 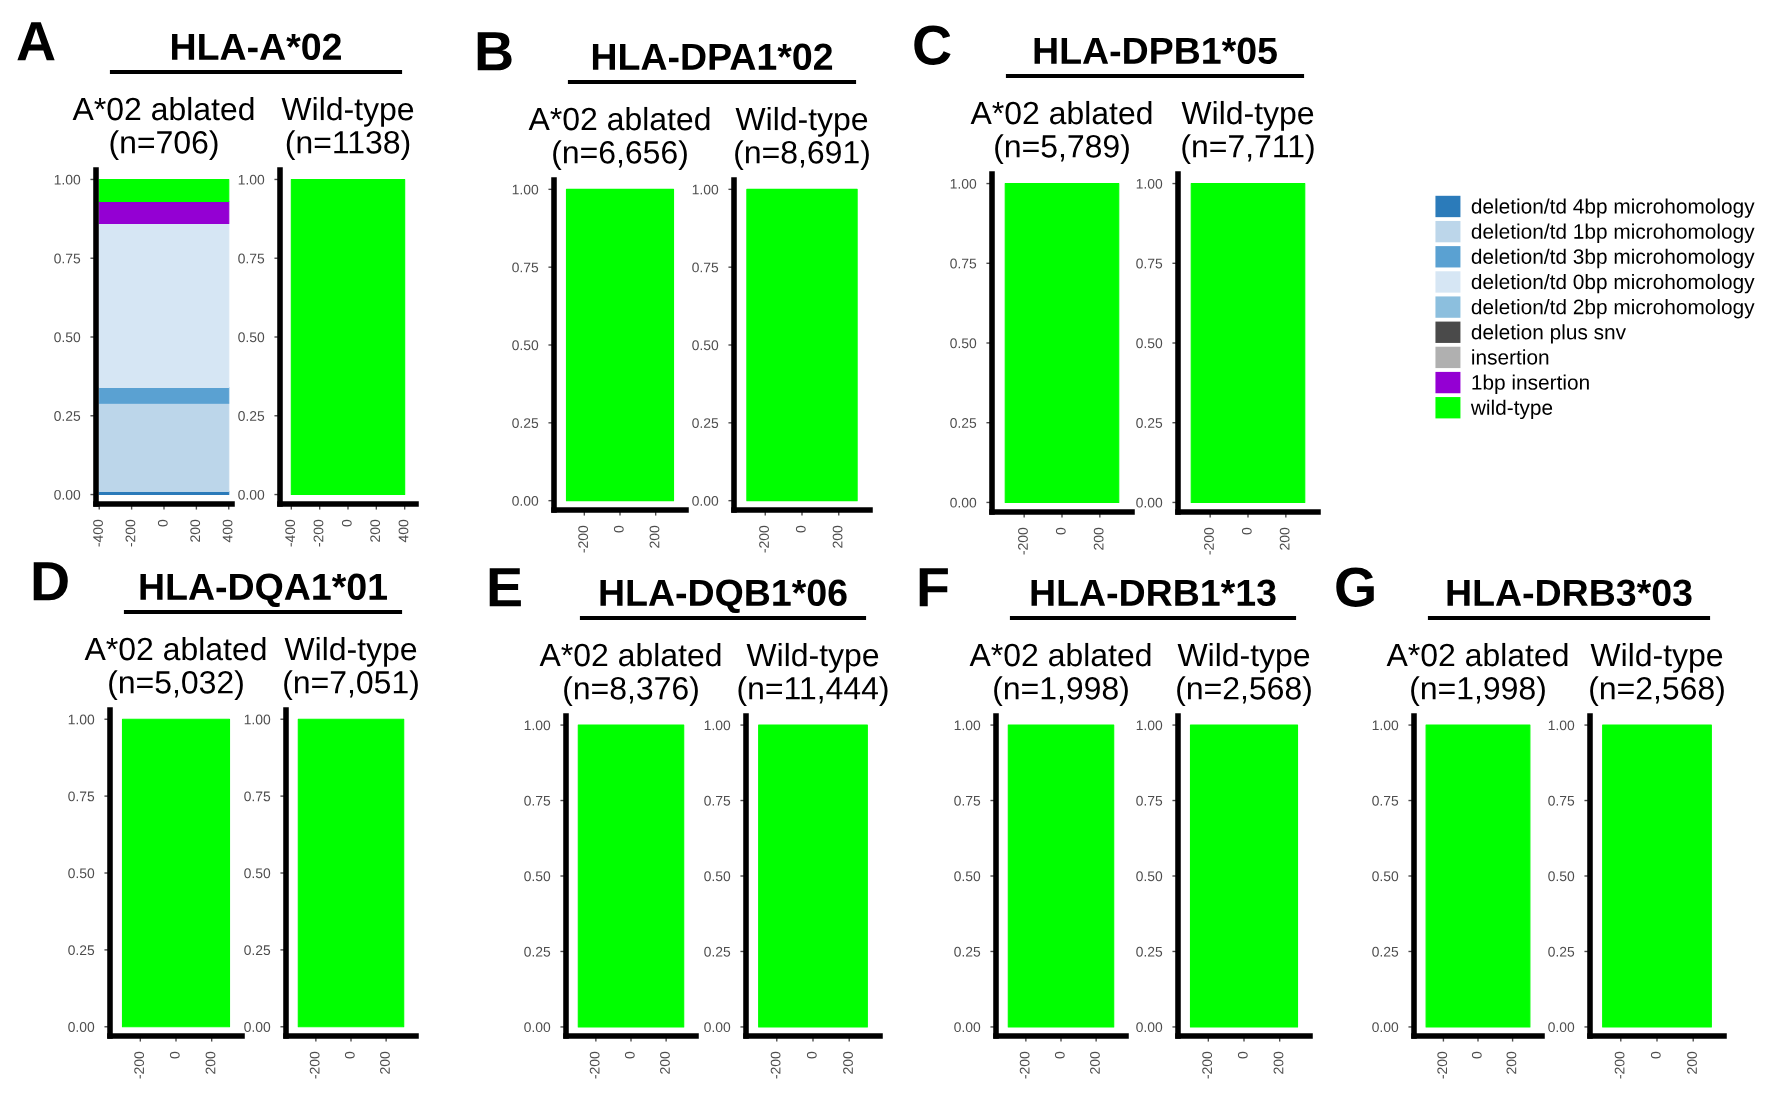 I want to click on text: C, so click(x=932, y=45).